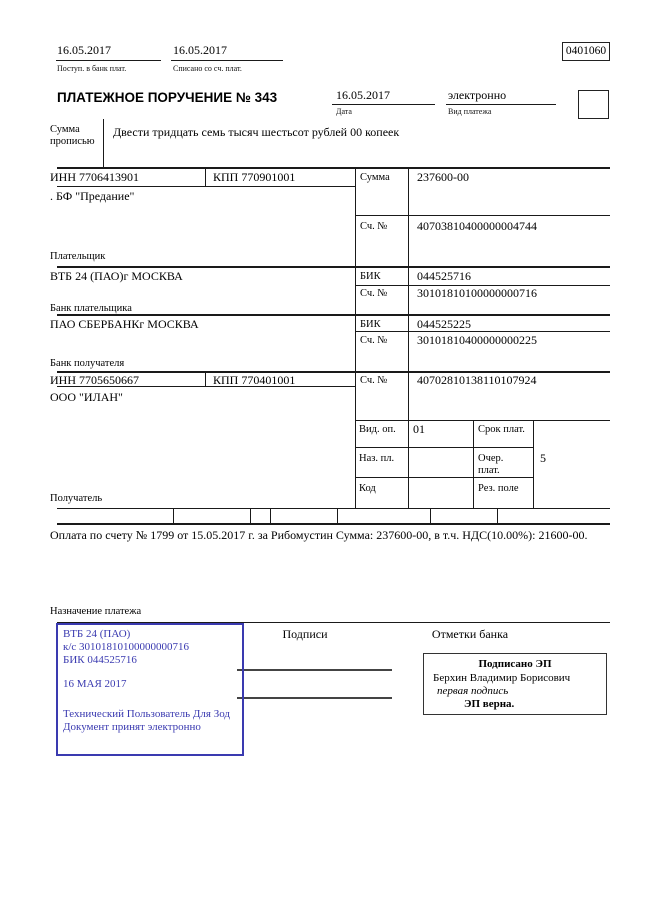 This screenshot has height=919, width=660. What do you see at coordinates (86, 397) in the screenshot?
I see `payee-name: ООО "ИЛАН"` at bounding box center [86, 397].